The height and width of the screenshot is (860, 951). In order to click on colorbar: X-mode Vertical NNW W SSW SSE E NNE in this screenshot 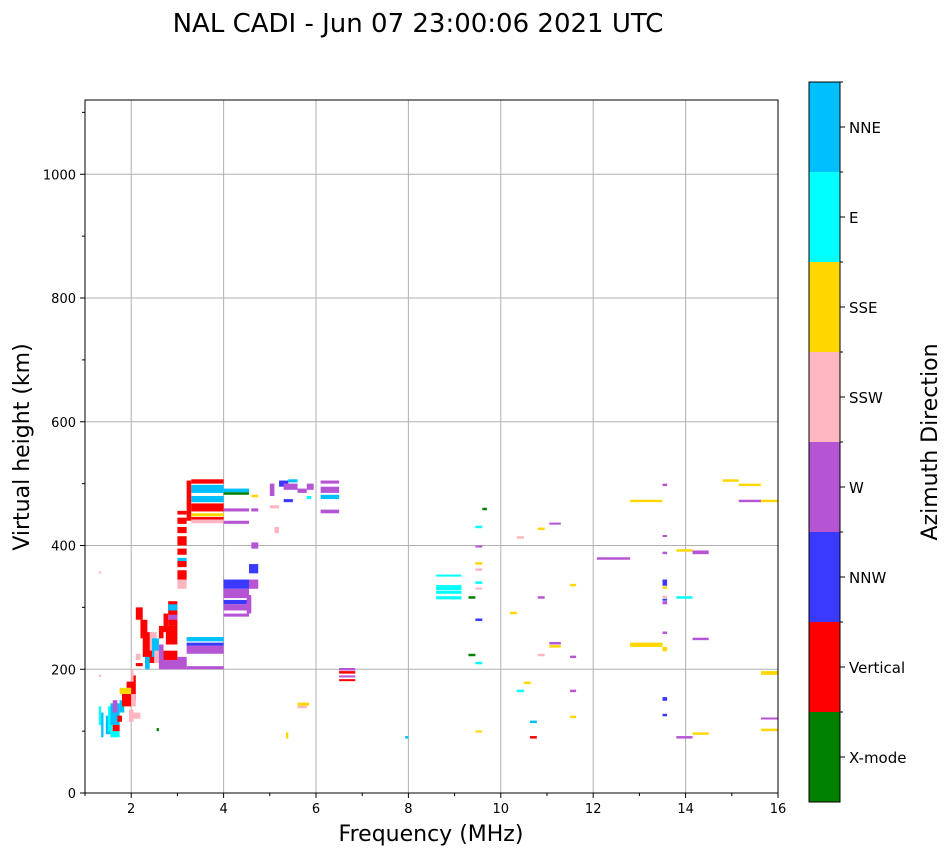, I will do `click(857, 442)`.